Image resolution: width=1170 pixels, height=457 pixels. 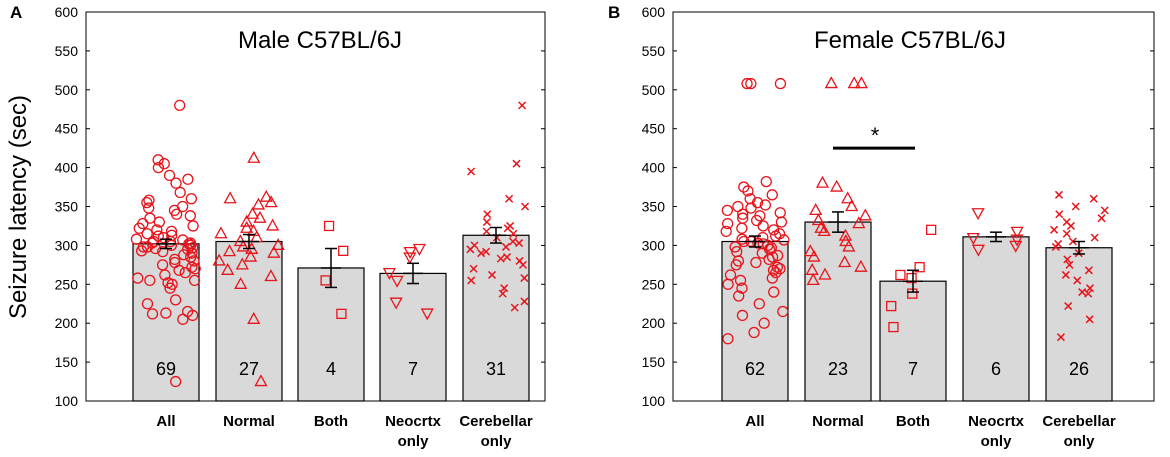 I want to click on y-tick-label: 200, so click(x=654, y=323).